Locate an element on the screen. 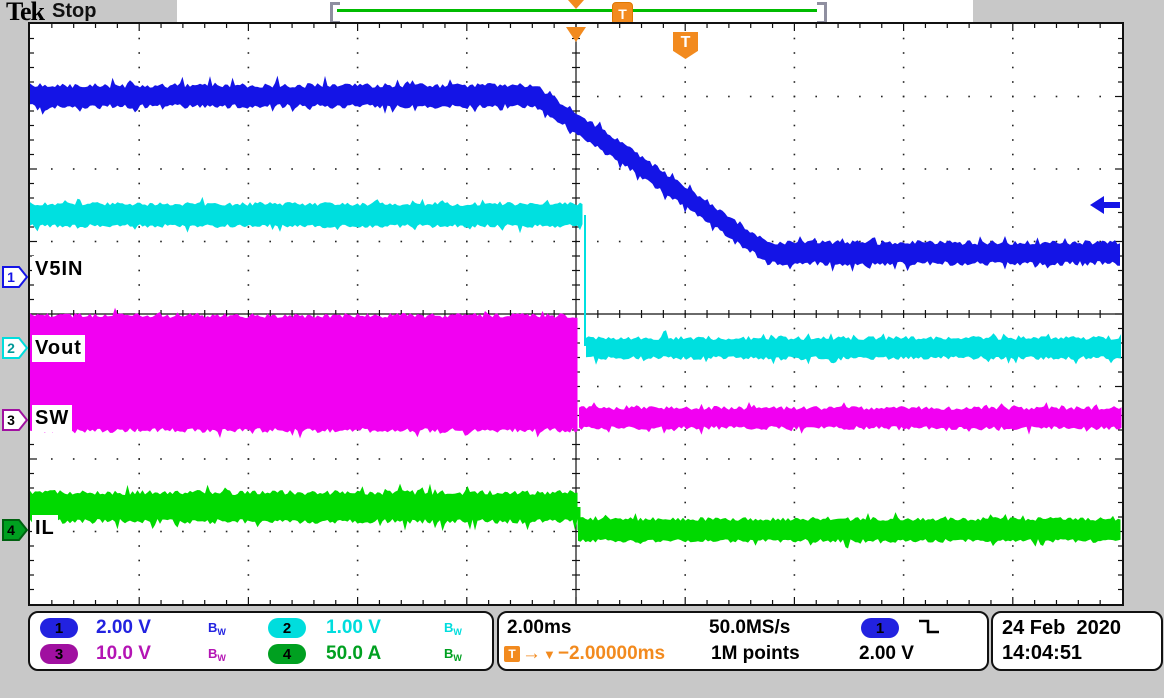 This screenshot has width=1164, height=698. ch3-bandwidth-icon: BW is located at coordinates (217, 654).